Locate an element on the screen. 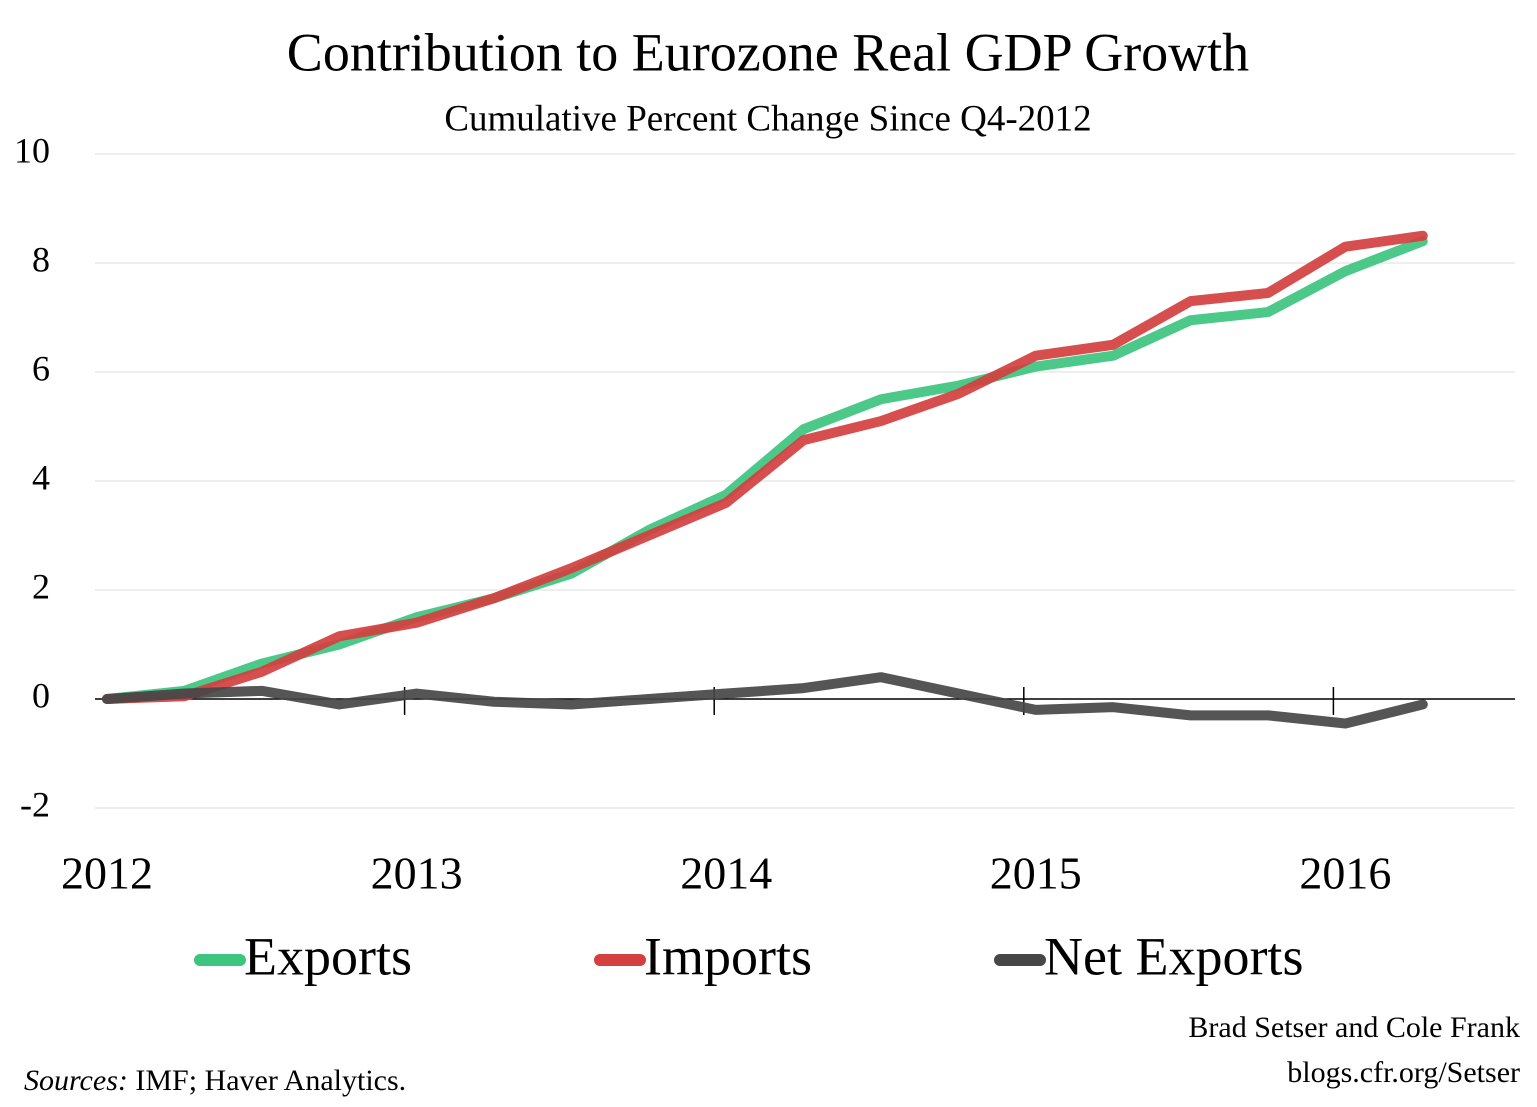 The image size is (1537, 1107). x-tick-label: 2014 is located at coordinates (726, 873).